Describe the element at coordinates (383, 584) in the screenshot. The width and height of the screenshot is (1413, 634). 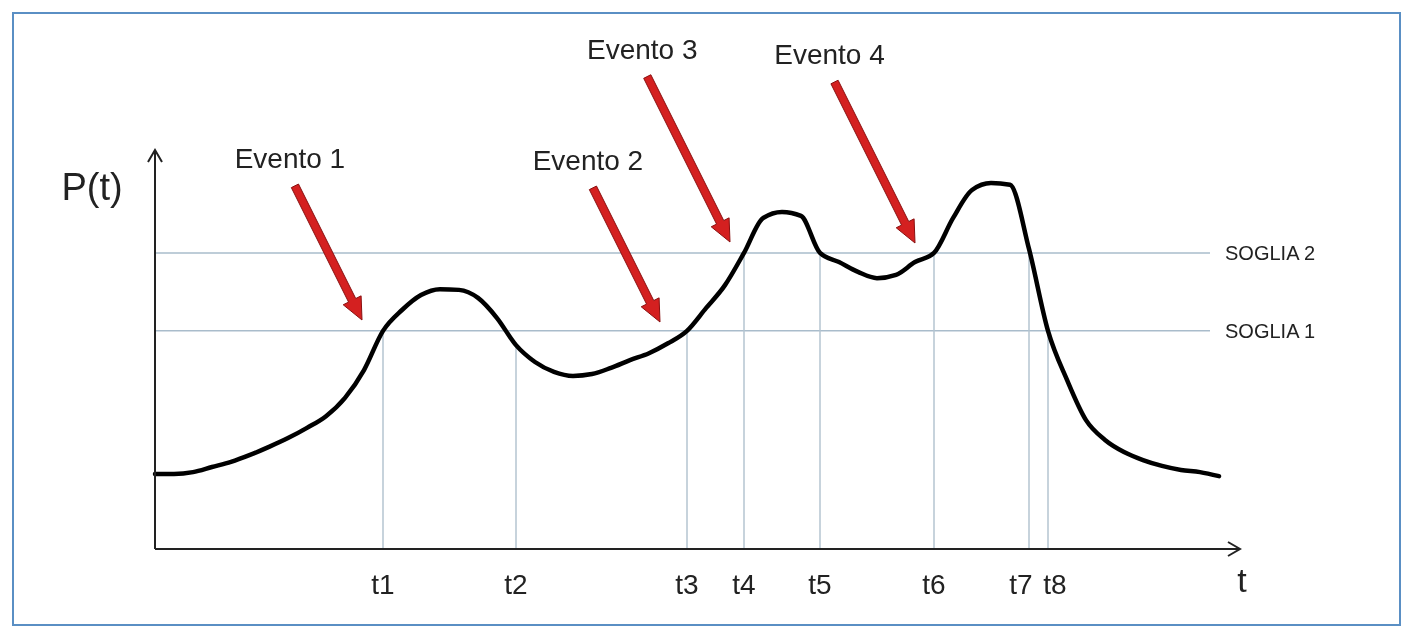
I see `x-tick-label: t1` at that location.